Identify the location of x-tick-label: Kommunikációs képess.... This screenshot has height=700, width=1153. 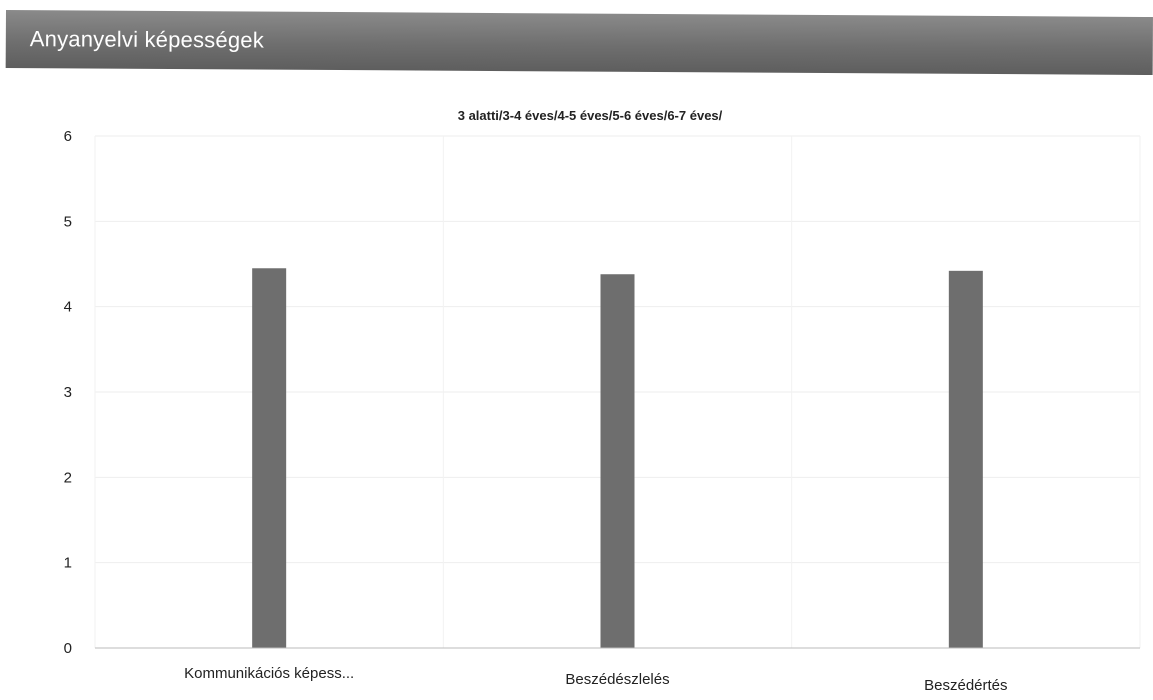
(269, 673).